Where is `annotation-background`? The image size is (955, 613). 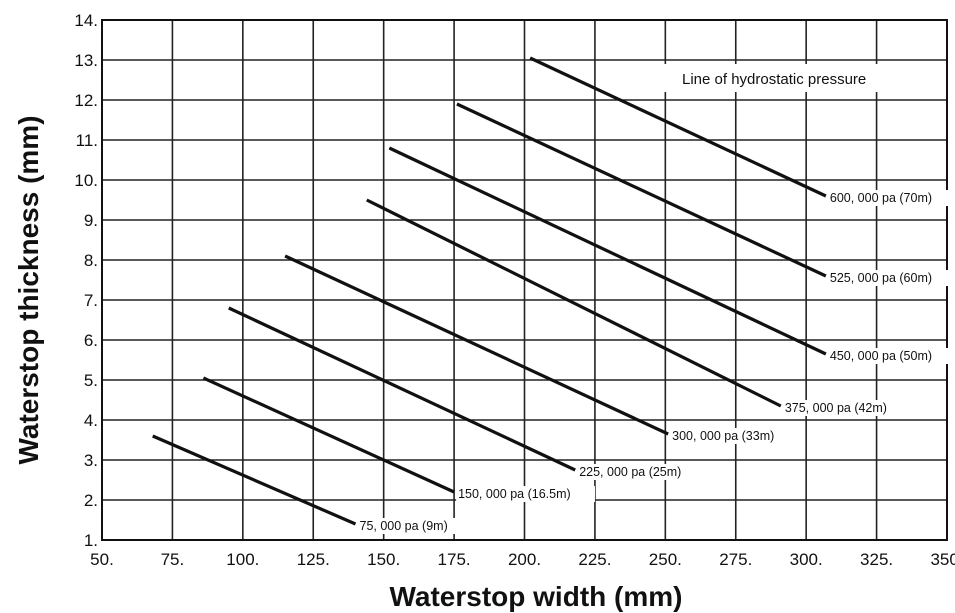
annotation-background is located at coordinates (795, 78).